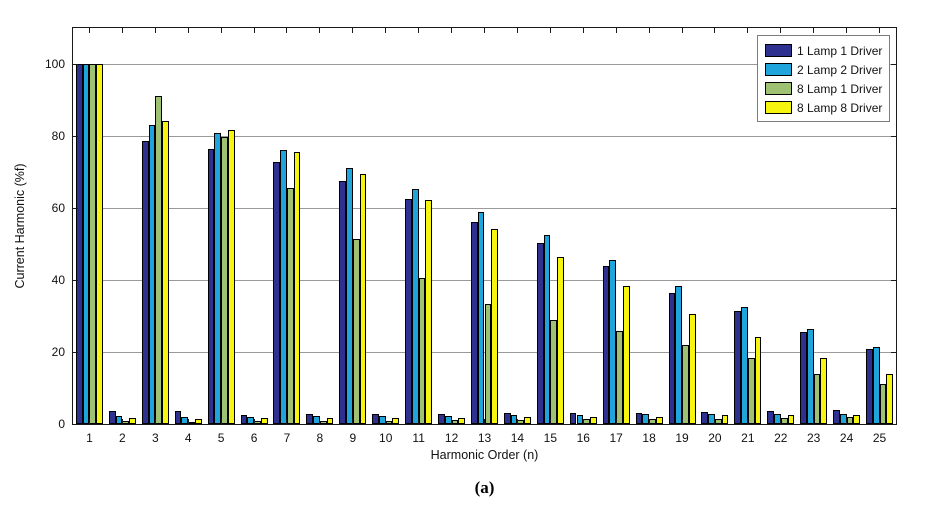  Describe the element at coordinates (132, 421) in the screenshot. I see `bar-8-lamp-8-driver-h2` at that location.